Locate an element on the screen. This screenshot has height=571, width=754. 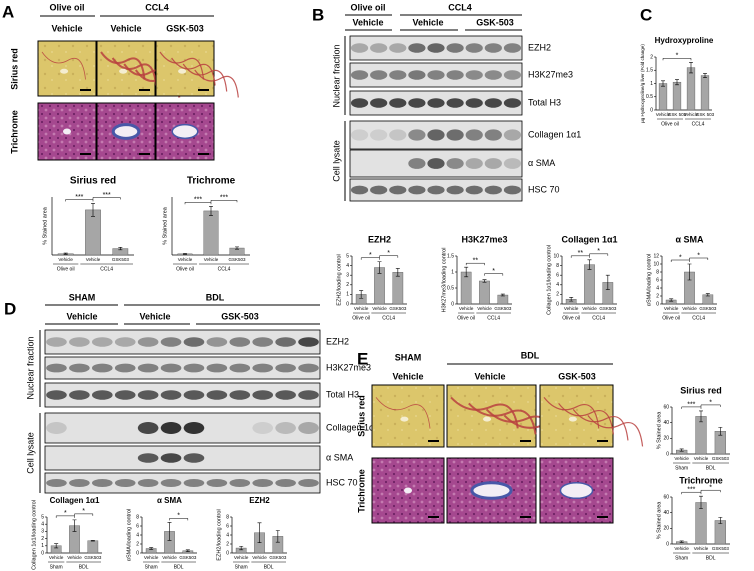
significance-label: * is located at coordinates (680, 257).